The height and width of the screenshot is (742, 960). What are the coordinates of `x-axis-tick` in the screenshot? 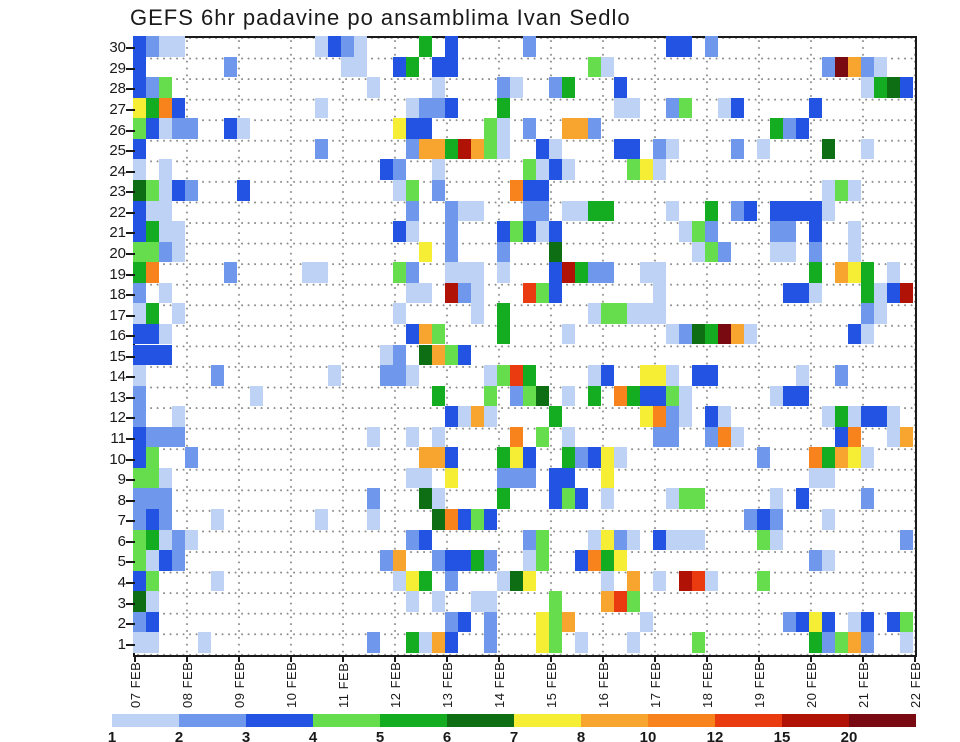 It's located at (499, 658).